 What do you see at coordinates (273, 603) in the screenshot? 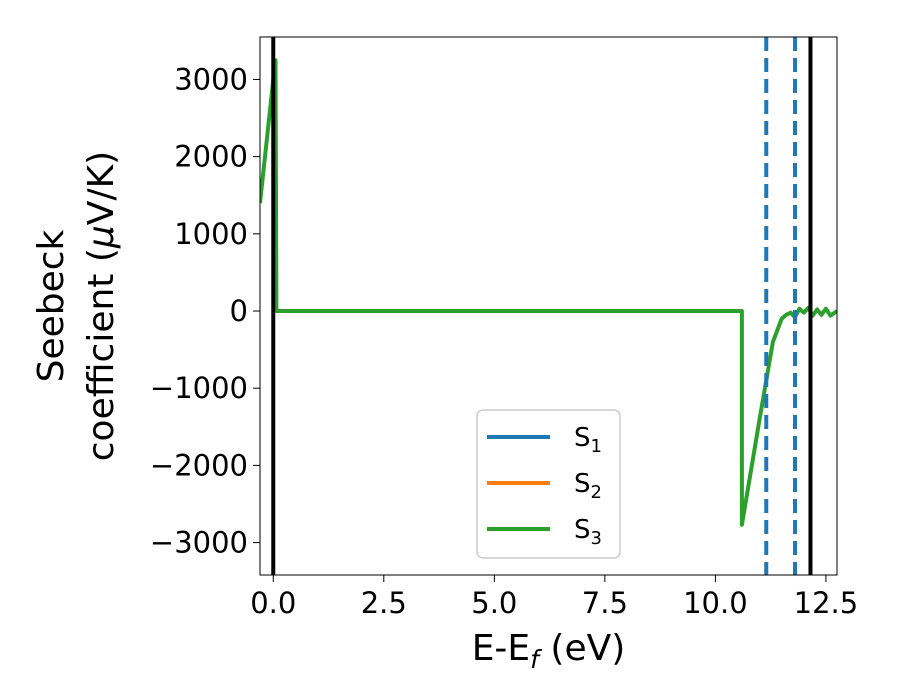
I see `x-tick-label: 0.0` at bounding box center [273, 603].